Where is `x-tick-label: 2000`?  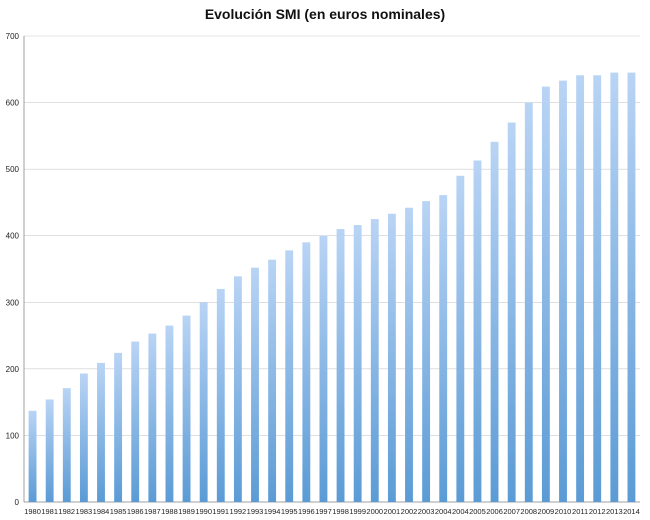
x-tick-label: 2000 is located at coordinates (374, 511).